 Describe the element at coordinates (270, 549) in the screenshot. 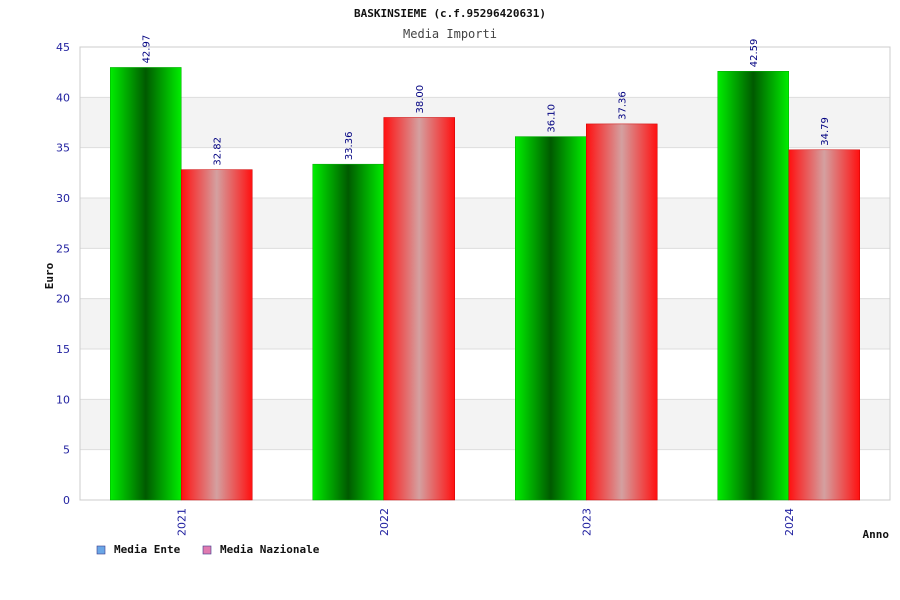

I see `legend-label-media-nazionale: Media Nazionale` at that location.